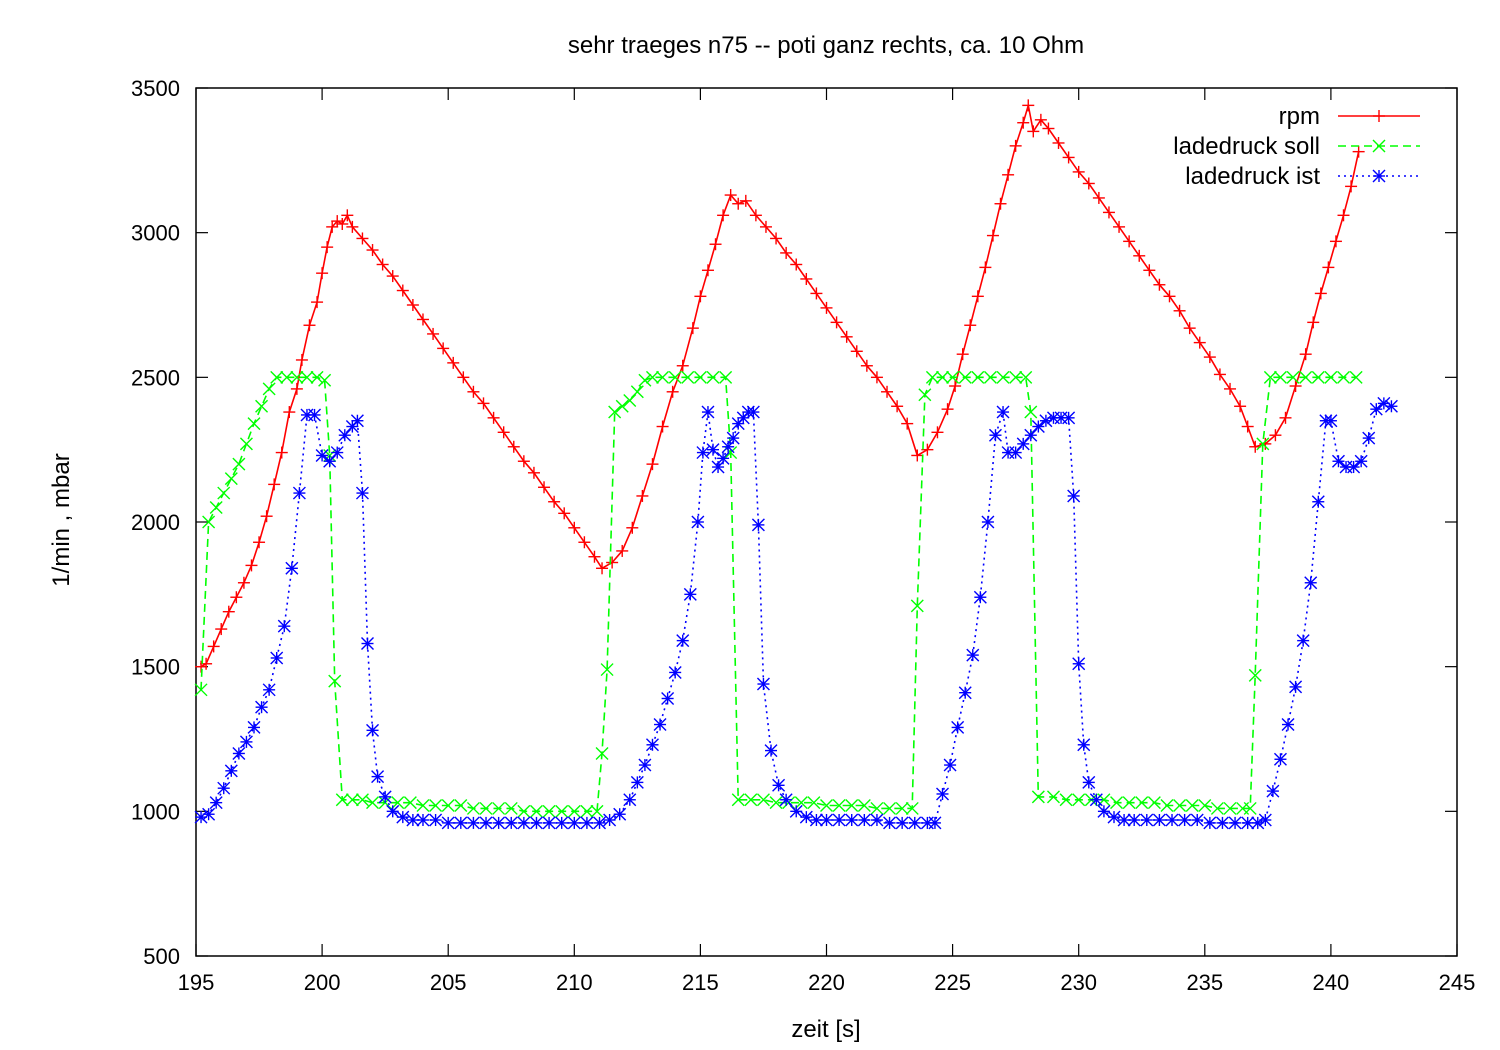  I want to click on legend-label-ladedruck-soll: ladedruck soll, so click(1246, 146).